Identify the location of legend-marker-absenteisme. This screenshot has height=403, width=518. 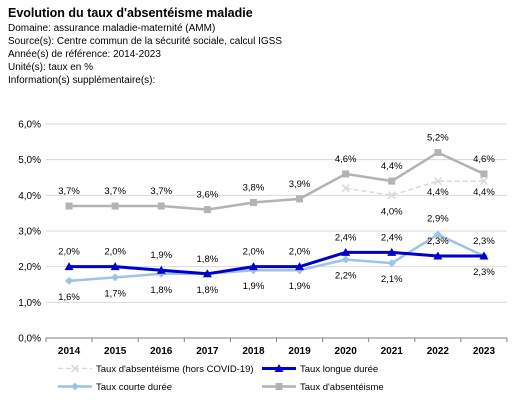
(279, 386).